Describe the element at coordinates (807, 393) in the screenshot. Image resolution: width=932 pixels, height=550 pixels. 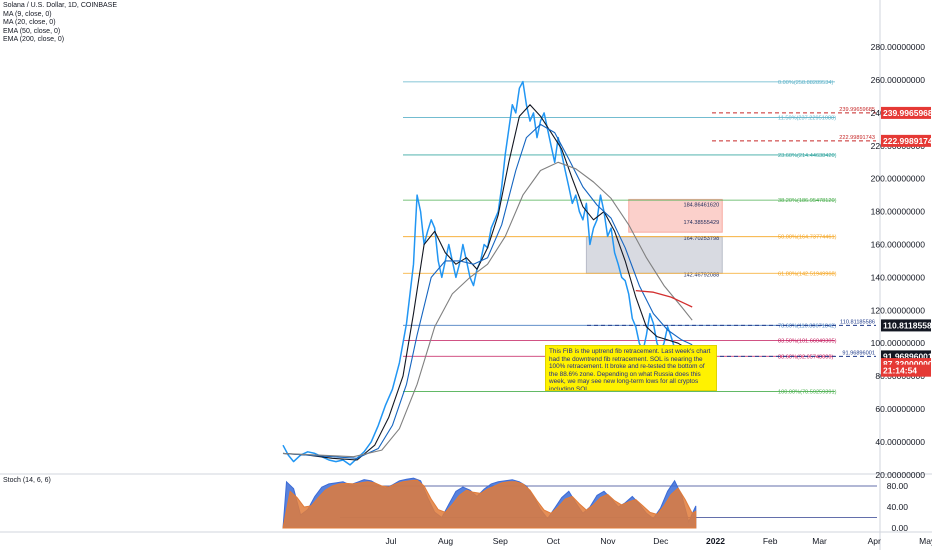
I see `fib-level-label: 100.00%(70.59259391)` at that location.